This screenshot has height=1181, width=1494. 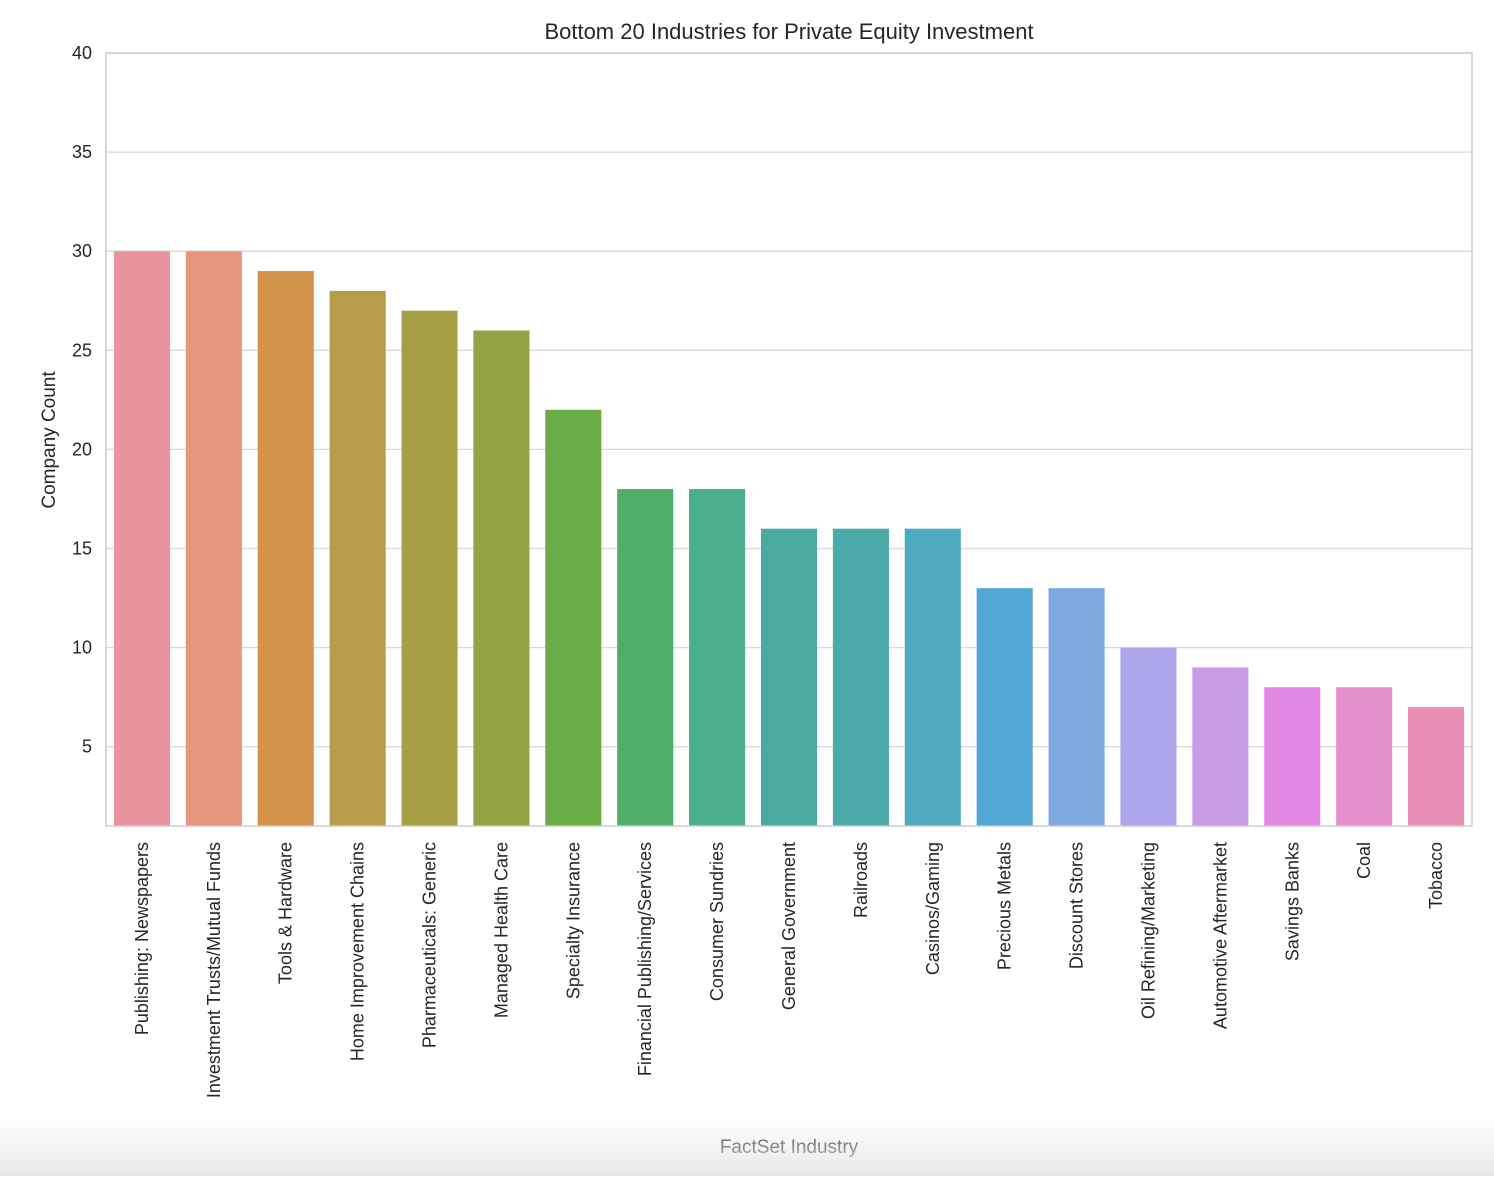 I want to click on x-tick-label: Managed Health Care, so click(x=501, y=930).